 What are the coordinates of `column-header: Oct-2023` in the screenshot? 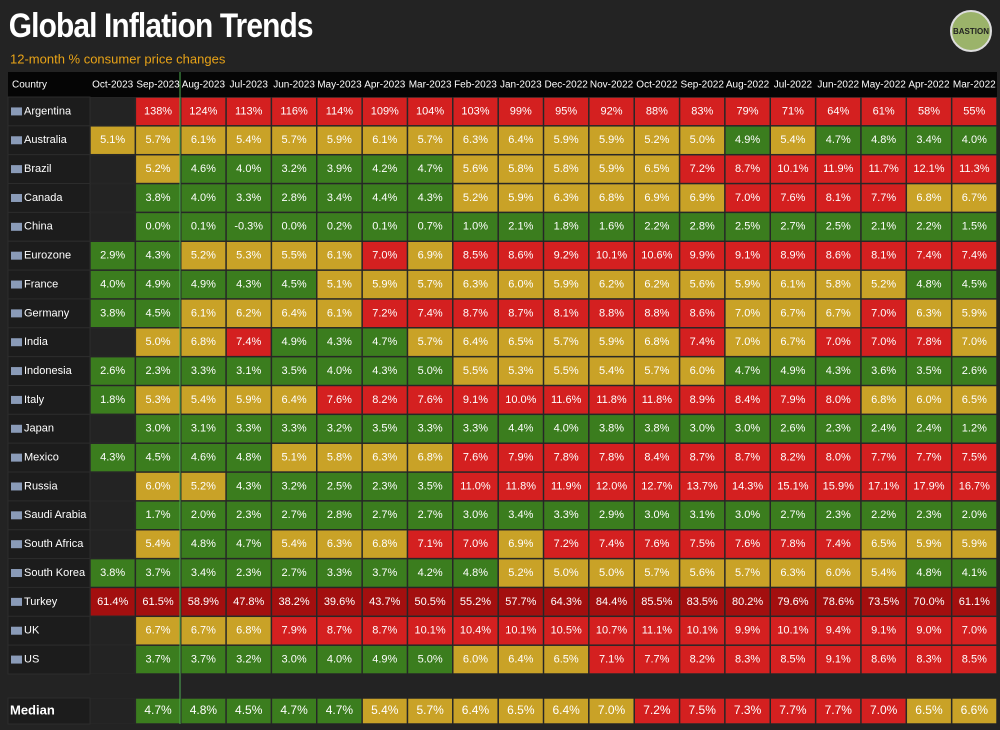 It's located at (113, 85).